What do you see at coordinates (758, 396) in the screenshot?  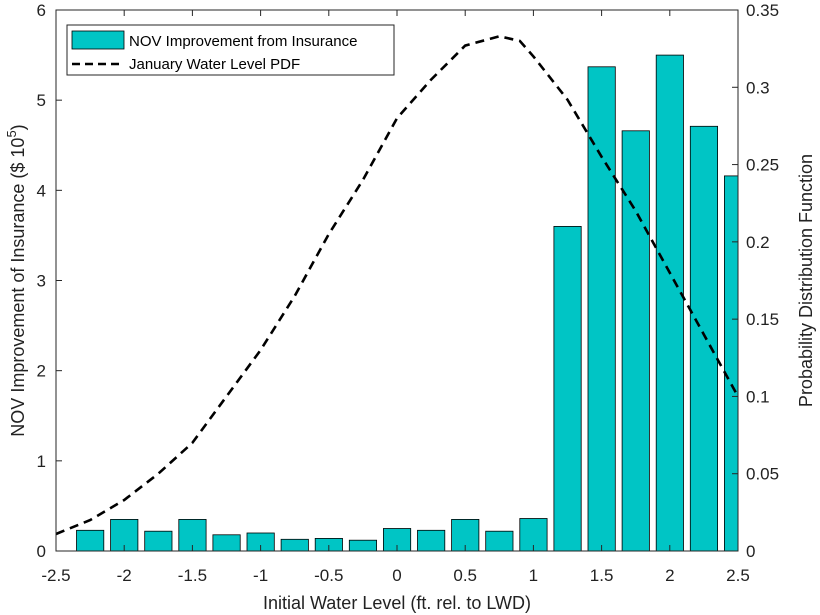 I see `y-right-tick-label: 0.1` at bounding box center [758, 396].